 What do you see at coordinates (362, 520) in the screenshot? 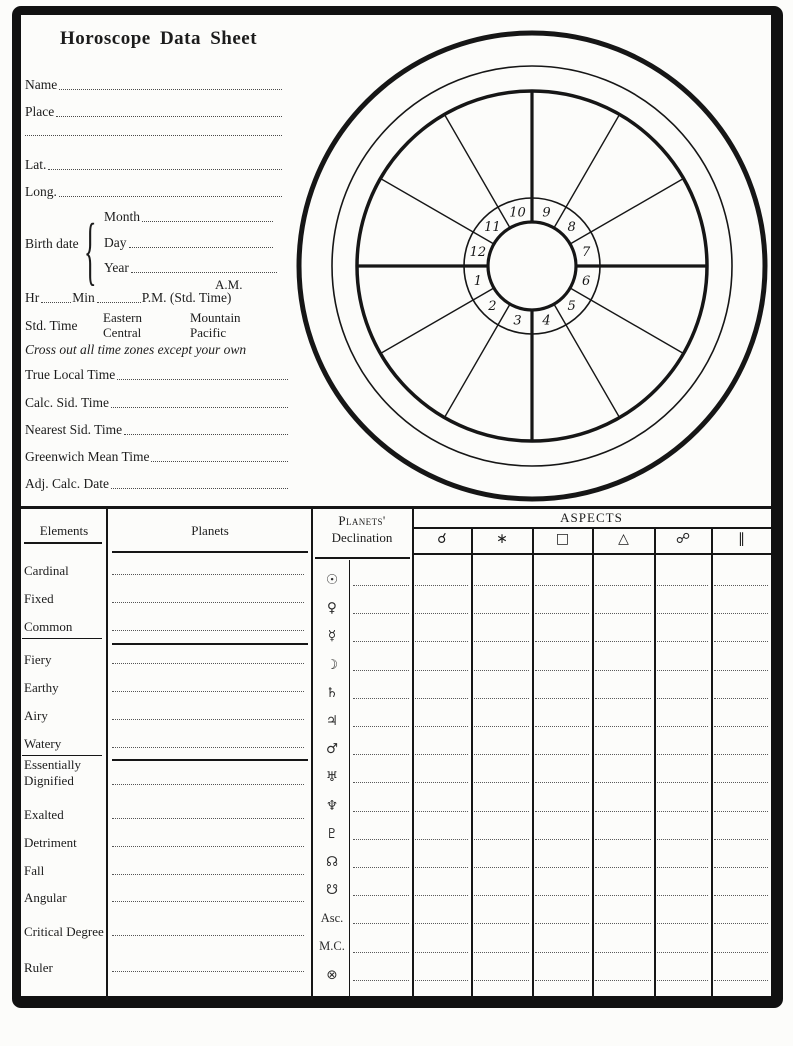
I see `declination-header-line1: Planets'` at bounding box center [362, 520].